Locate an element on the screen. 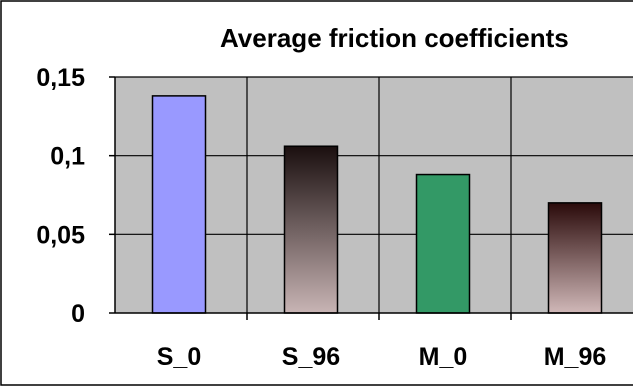  x-tick-label: M_96 is located at coordinates (575, 357).